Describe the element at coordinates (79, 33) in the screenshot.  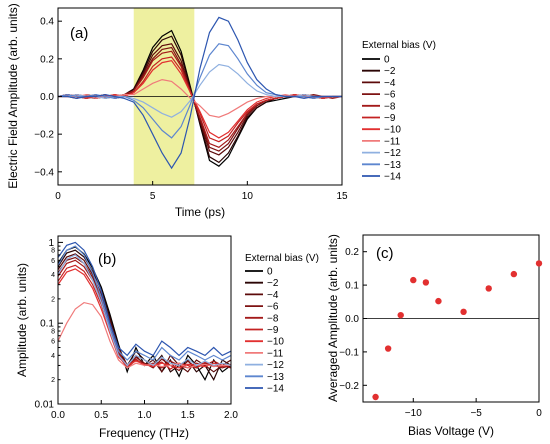
I see `panel-label: (a)` at that location.